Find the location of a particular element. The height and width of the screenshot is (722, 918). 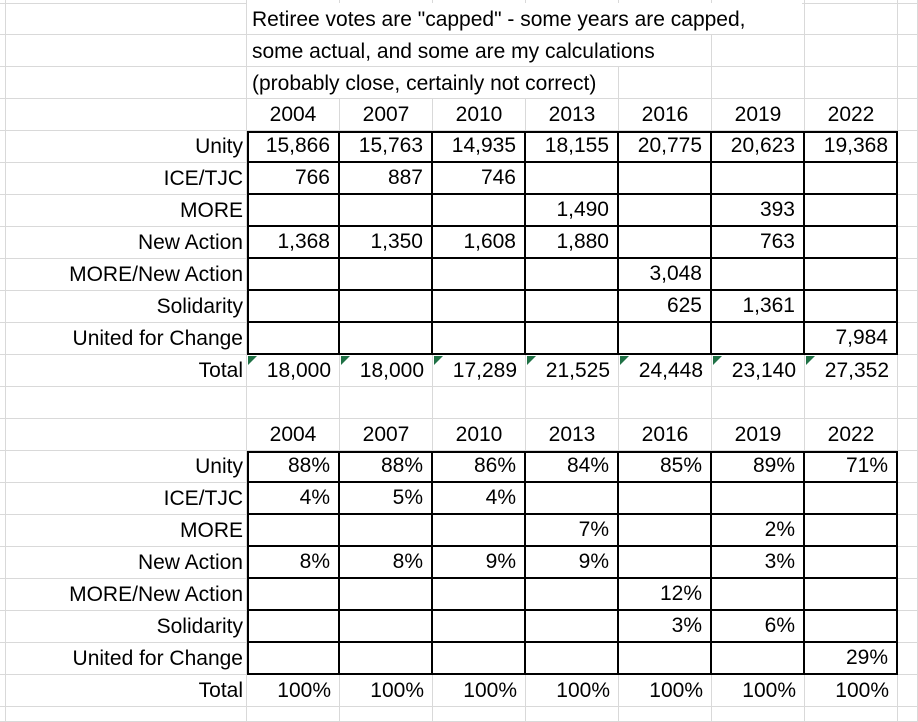

row-label-percent-ice-tjc: ICE/TJC is located at coordinates (126, 499).